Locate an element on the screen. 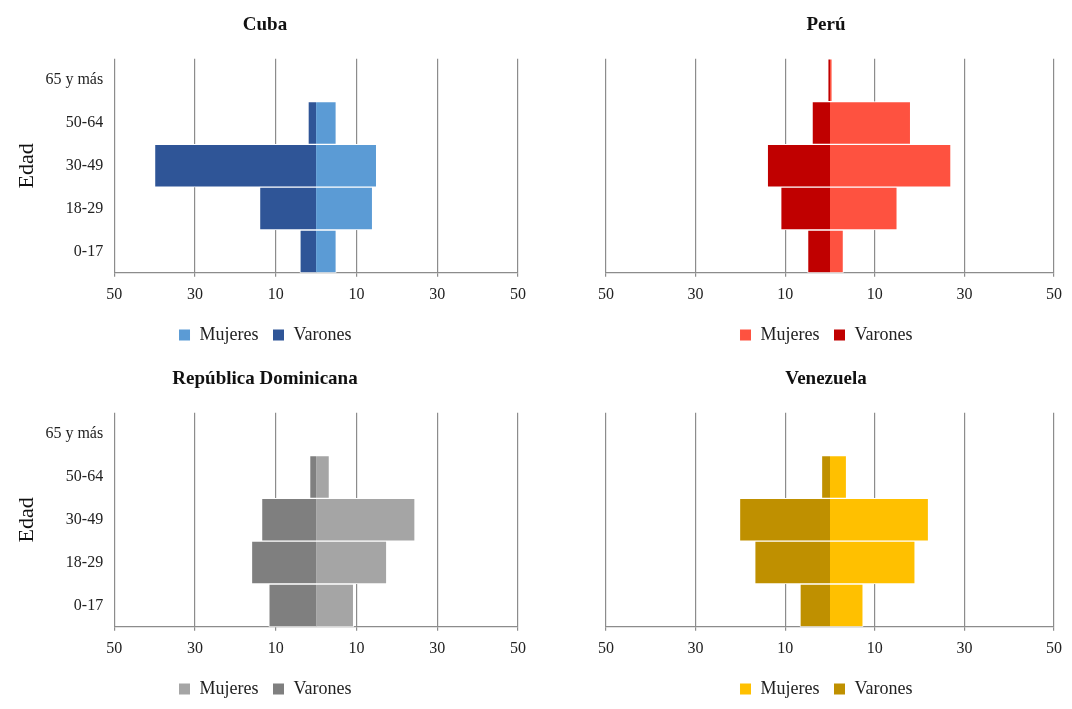  chart-title: Cuba is located at coordinates (265, 24).